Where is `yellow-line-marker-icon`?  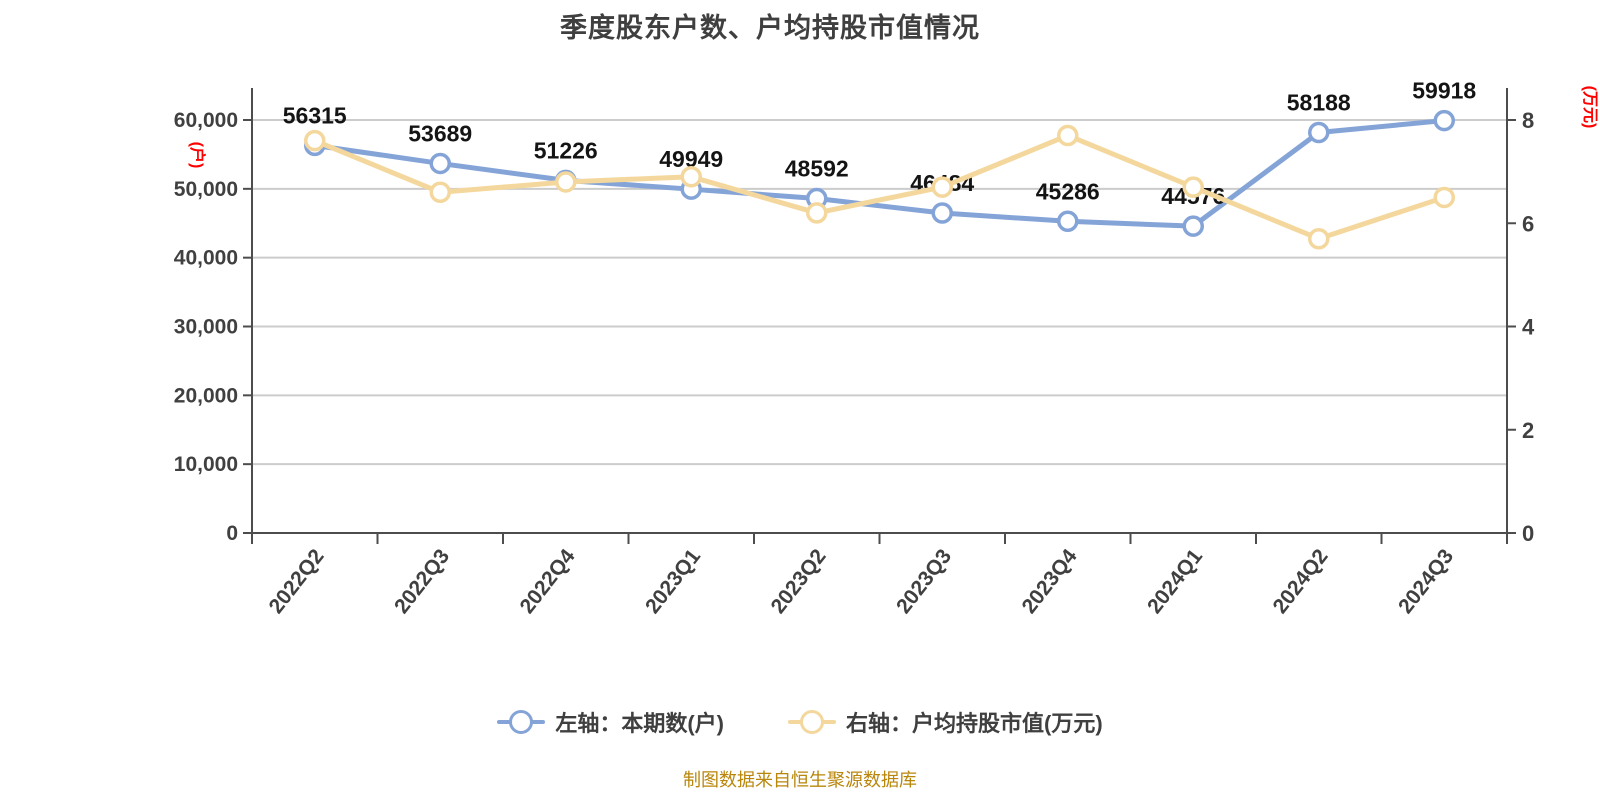 yellow-line-marker-icon is located at coordinates (812, 722).